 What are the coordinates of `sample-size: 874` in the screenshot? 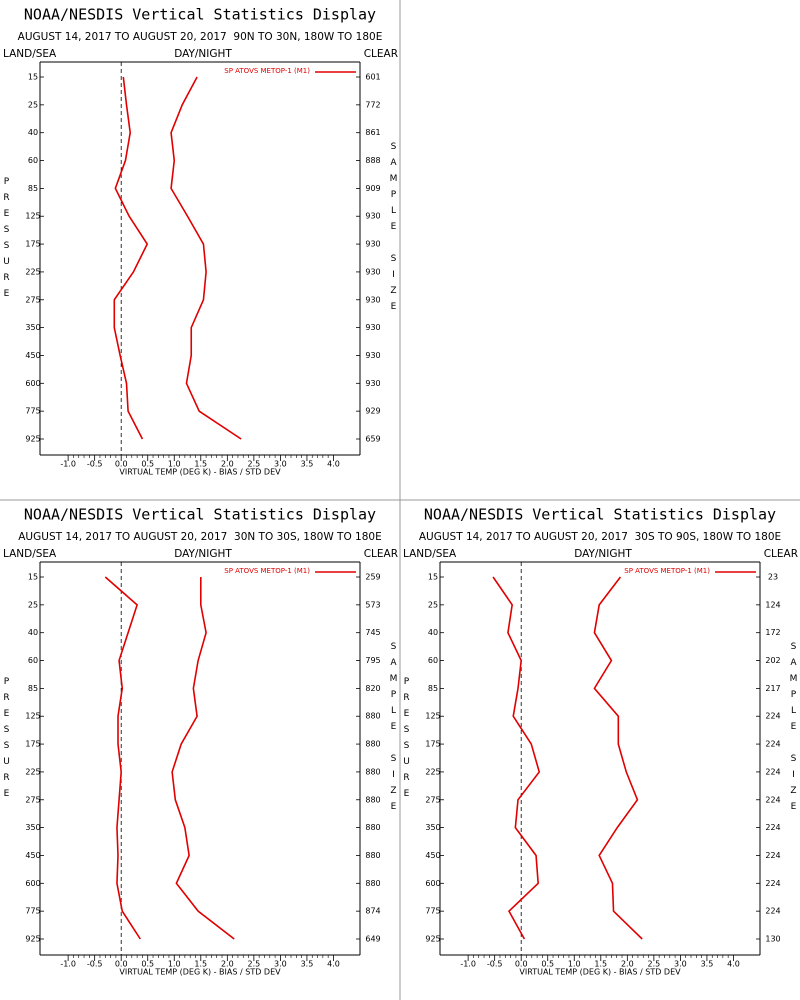 It's located at (372, 911).